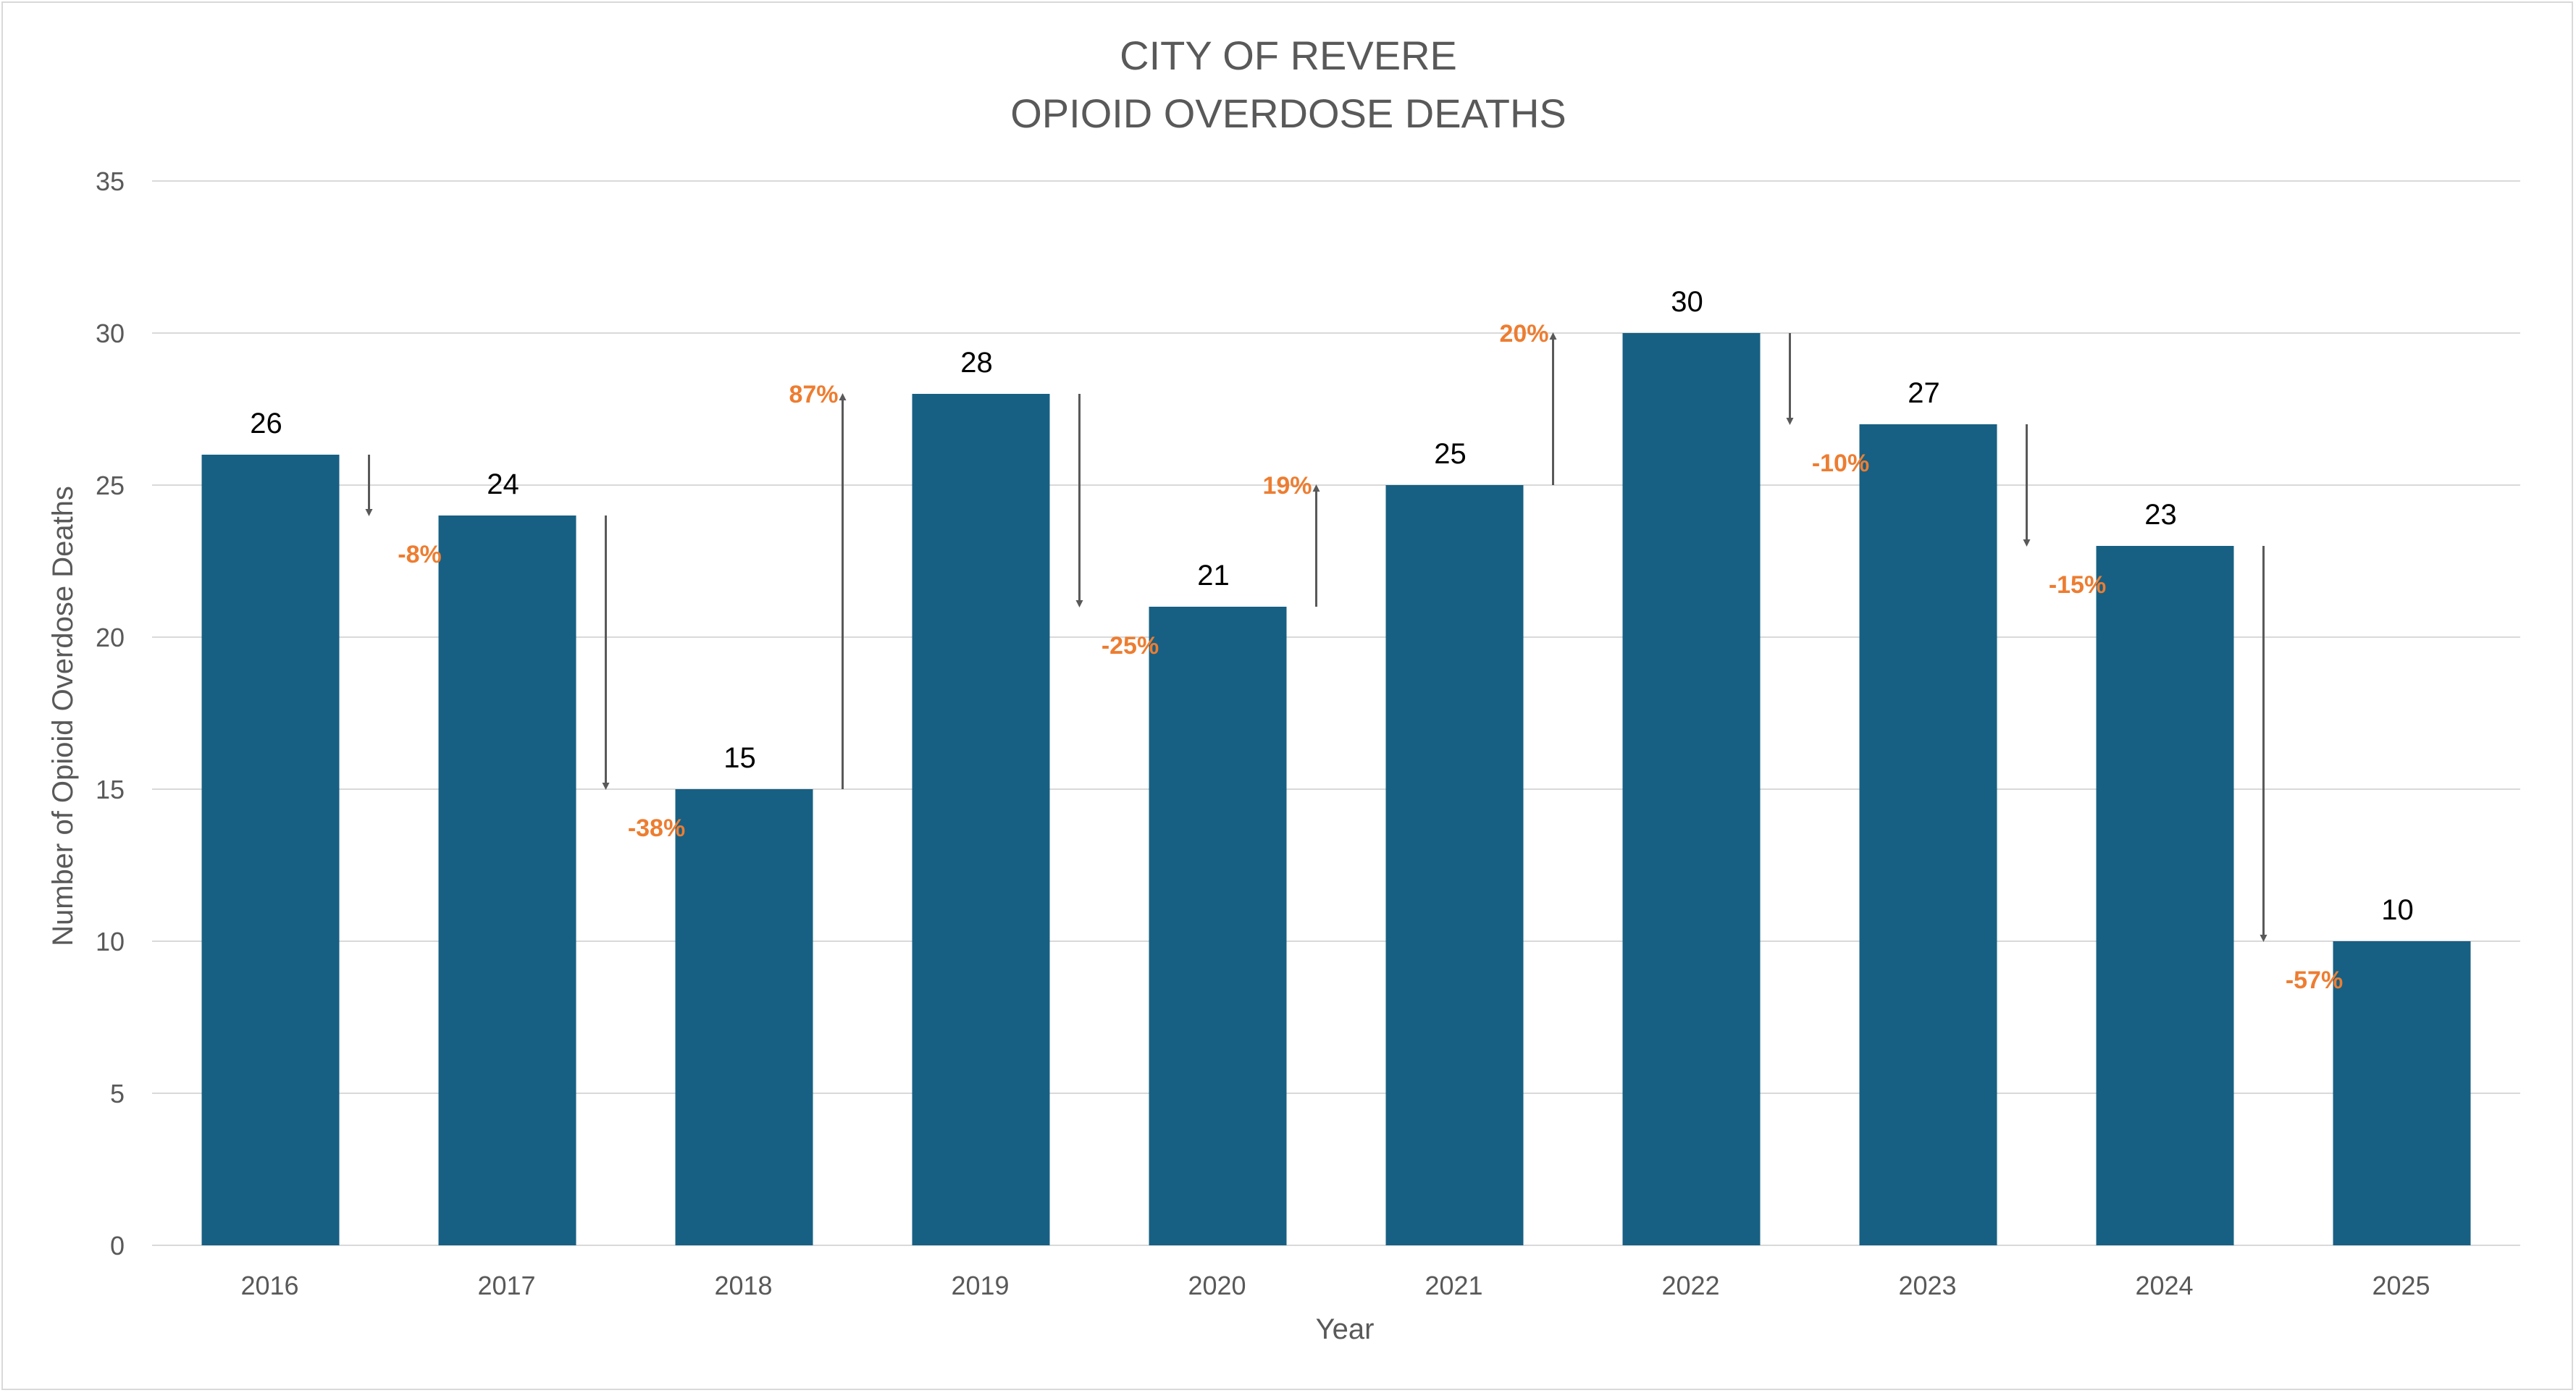 Image resolution: width=2576 pixels, height=1393 pixels. What do you see at coordinates (1523, 334) in the screenshot?
I see `change-label: 20%` at bounding box center [1523, 334].